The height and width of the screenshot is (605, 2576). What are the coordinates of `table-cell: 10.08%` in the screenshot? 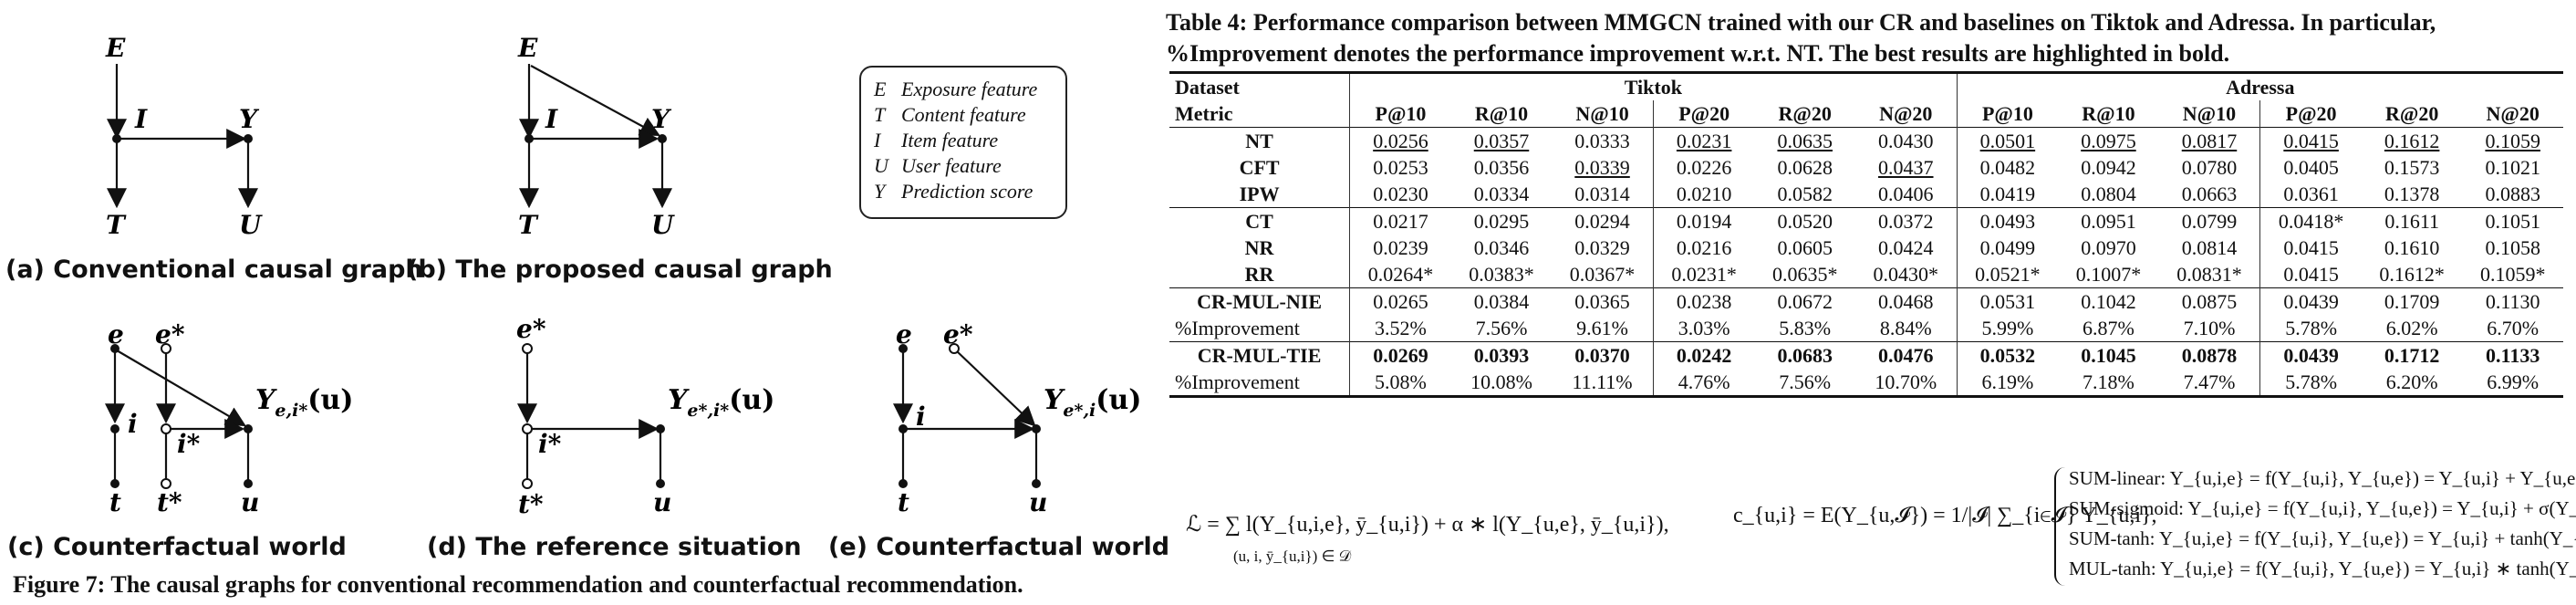 It's located at (1501, 381).